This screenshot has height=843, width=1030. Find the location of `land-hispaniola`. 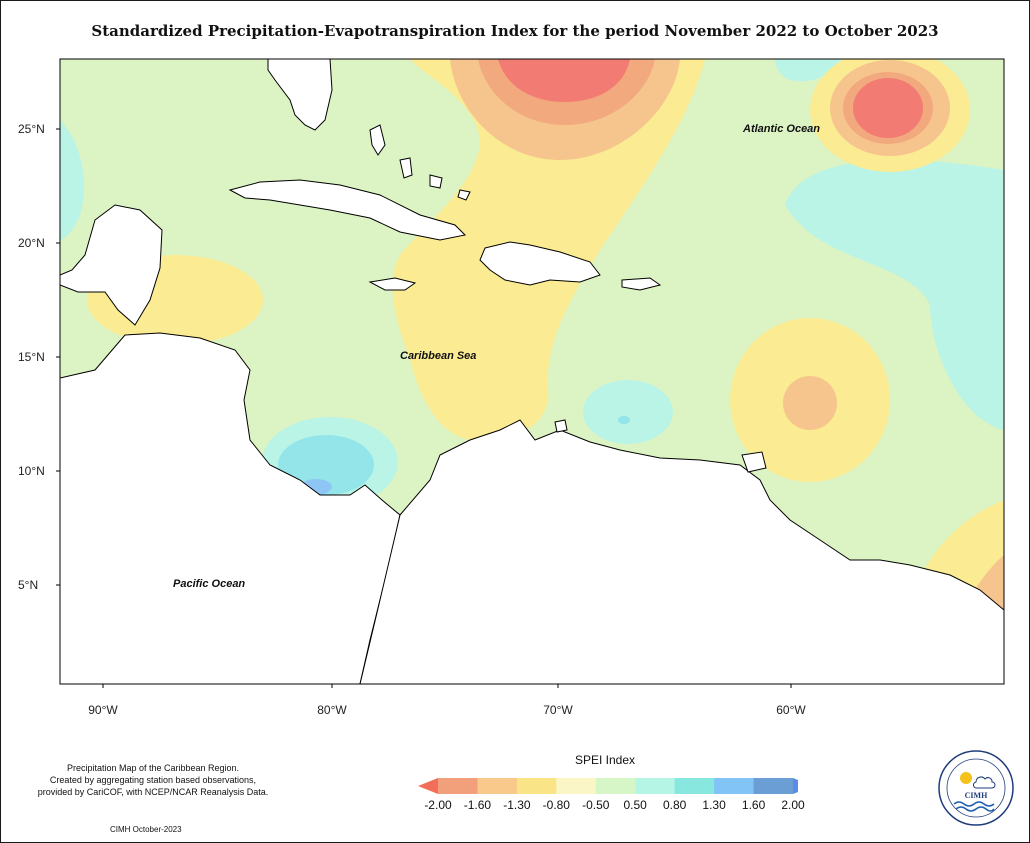

land-hispaniola is located at coordinates (540, 263).